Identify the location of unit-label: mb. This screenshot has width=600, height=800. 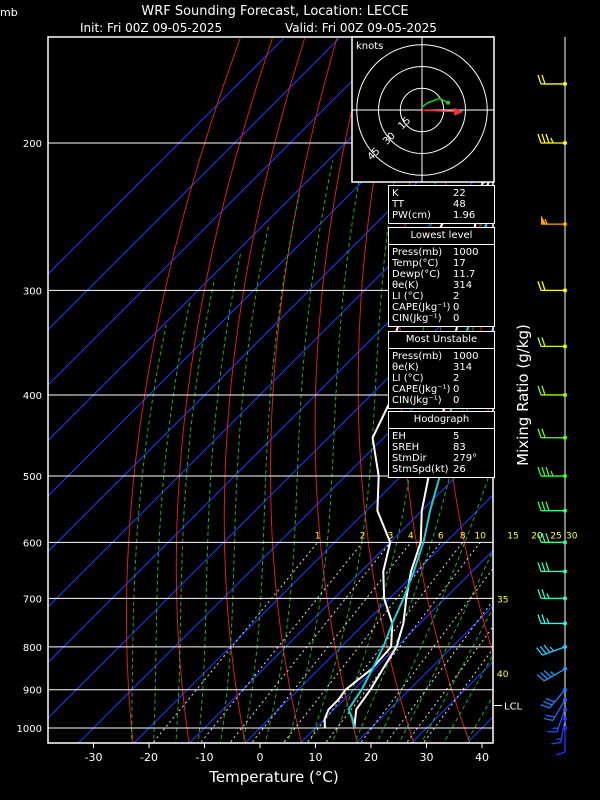
(9, 12).